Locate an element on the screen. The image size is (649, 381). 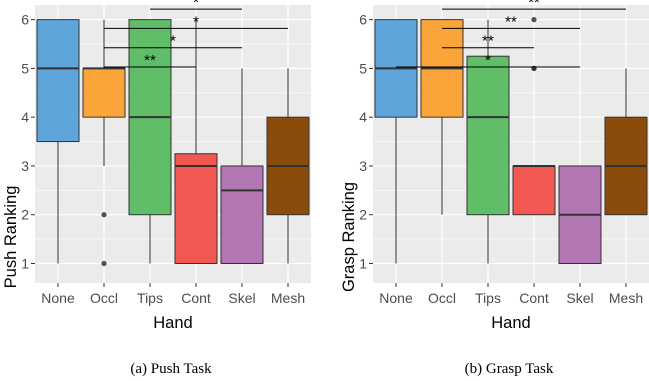
y-axis-title: Push Ranking is located at coordinates (11, 237).